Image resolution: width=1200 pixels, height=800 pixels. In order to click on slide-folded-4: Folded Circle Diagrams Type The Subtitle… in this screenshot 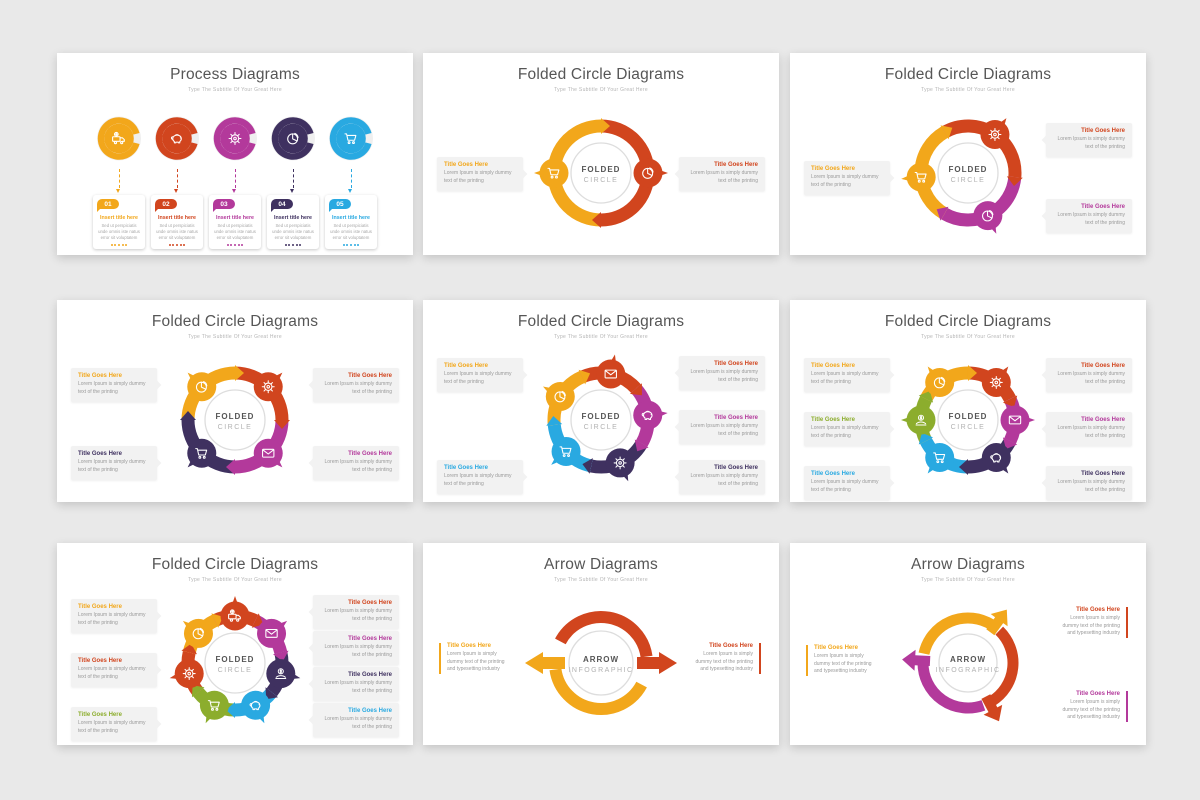, I will do `click(235, 401)`.